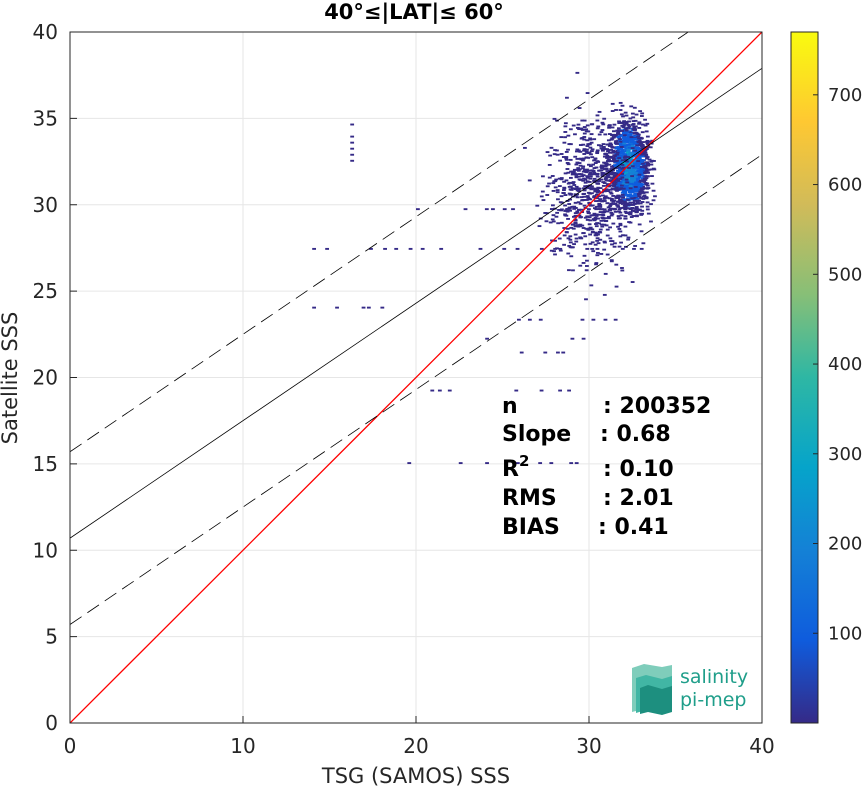  I want to click on y-tick-label: 35, so click(45, 118).